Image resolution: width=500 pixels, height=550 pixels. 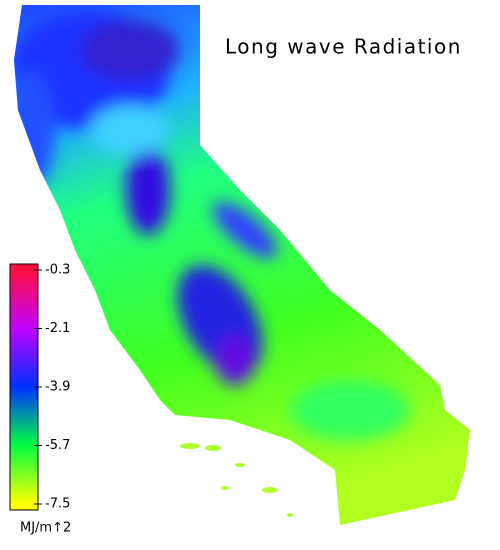 I want to click on map-title: Long wave Radiation, so click(x=343, y=47).